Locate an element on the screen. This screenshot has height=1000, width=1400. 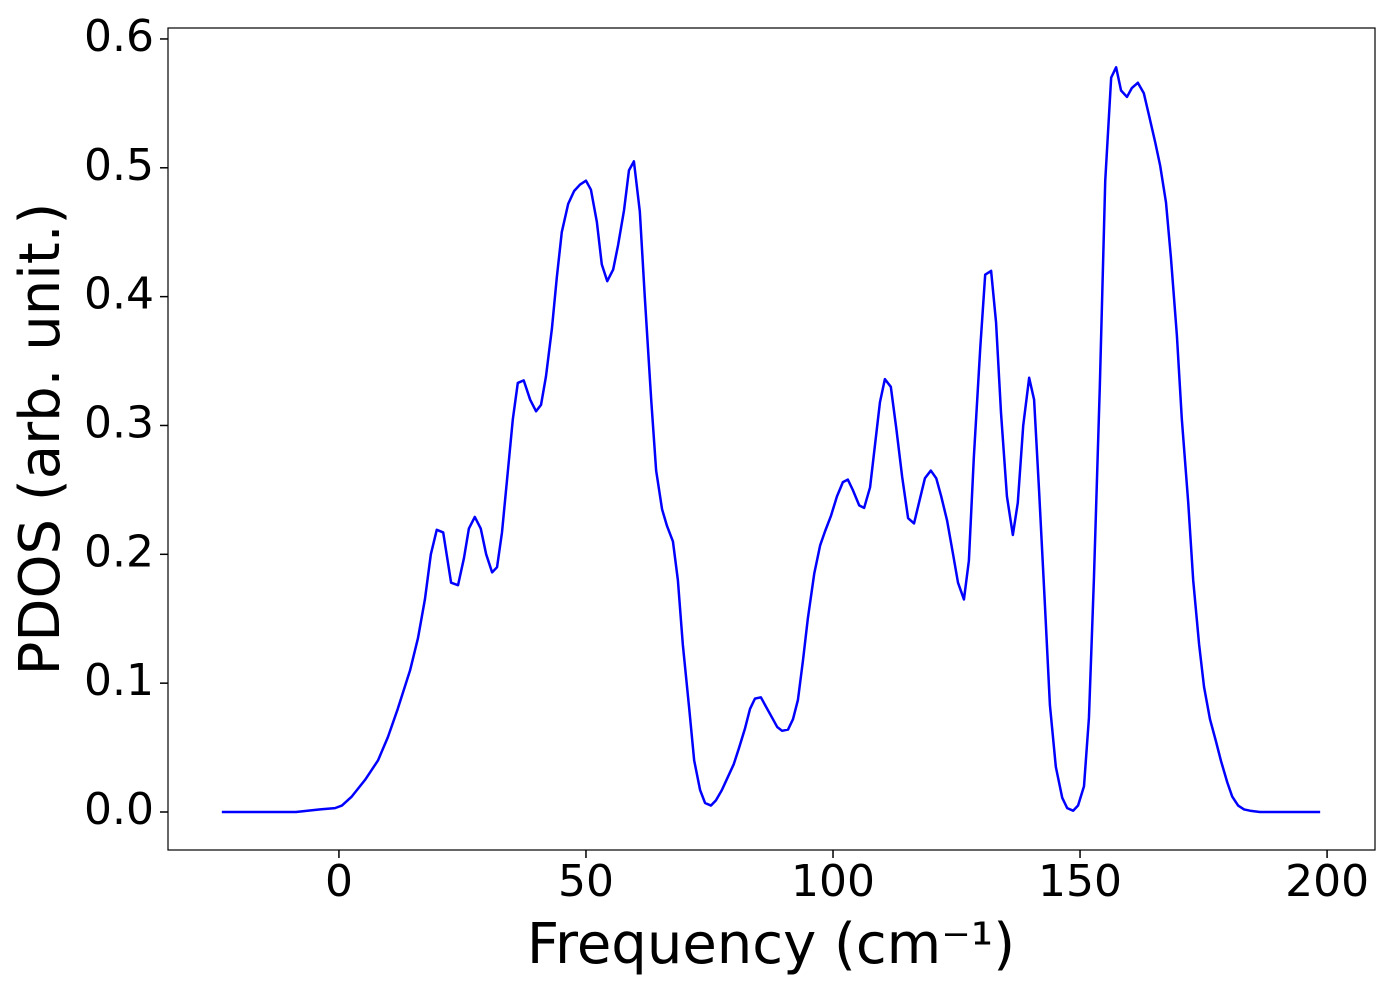
y-tick-label: 0.6 is located at coordinates (119, 36).